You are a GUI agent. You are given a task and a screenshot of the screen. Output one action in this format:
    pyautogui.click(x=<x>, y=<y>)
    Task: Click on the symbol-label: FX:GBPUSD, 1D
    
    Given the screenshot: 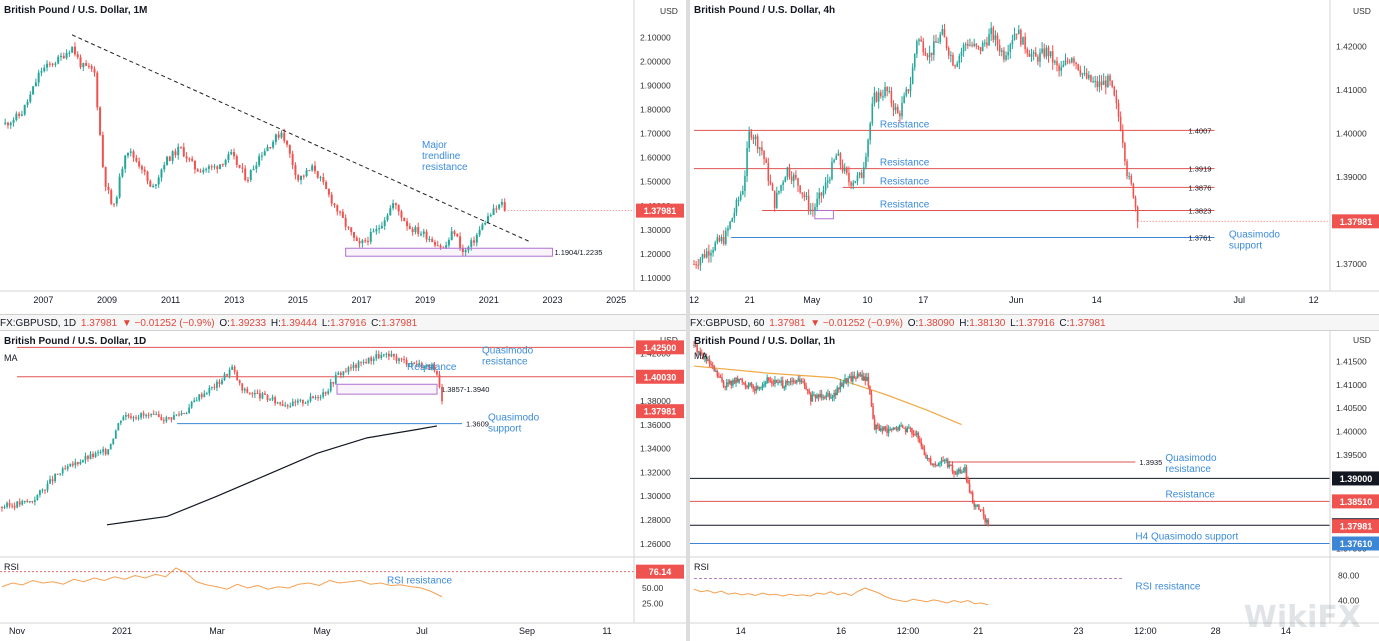 What is the action you would take?
    pyautogui.click(x=38, y=323)
    